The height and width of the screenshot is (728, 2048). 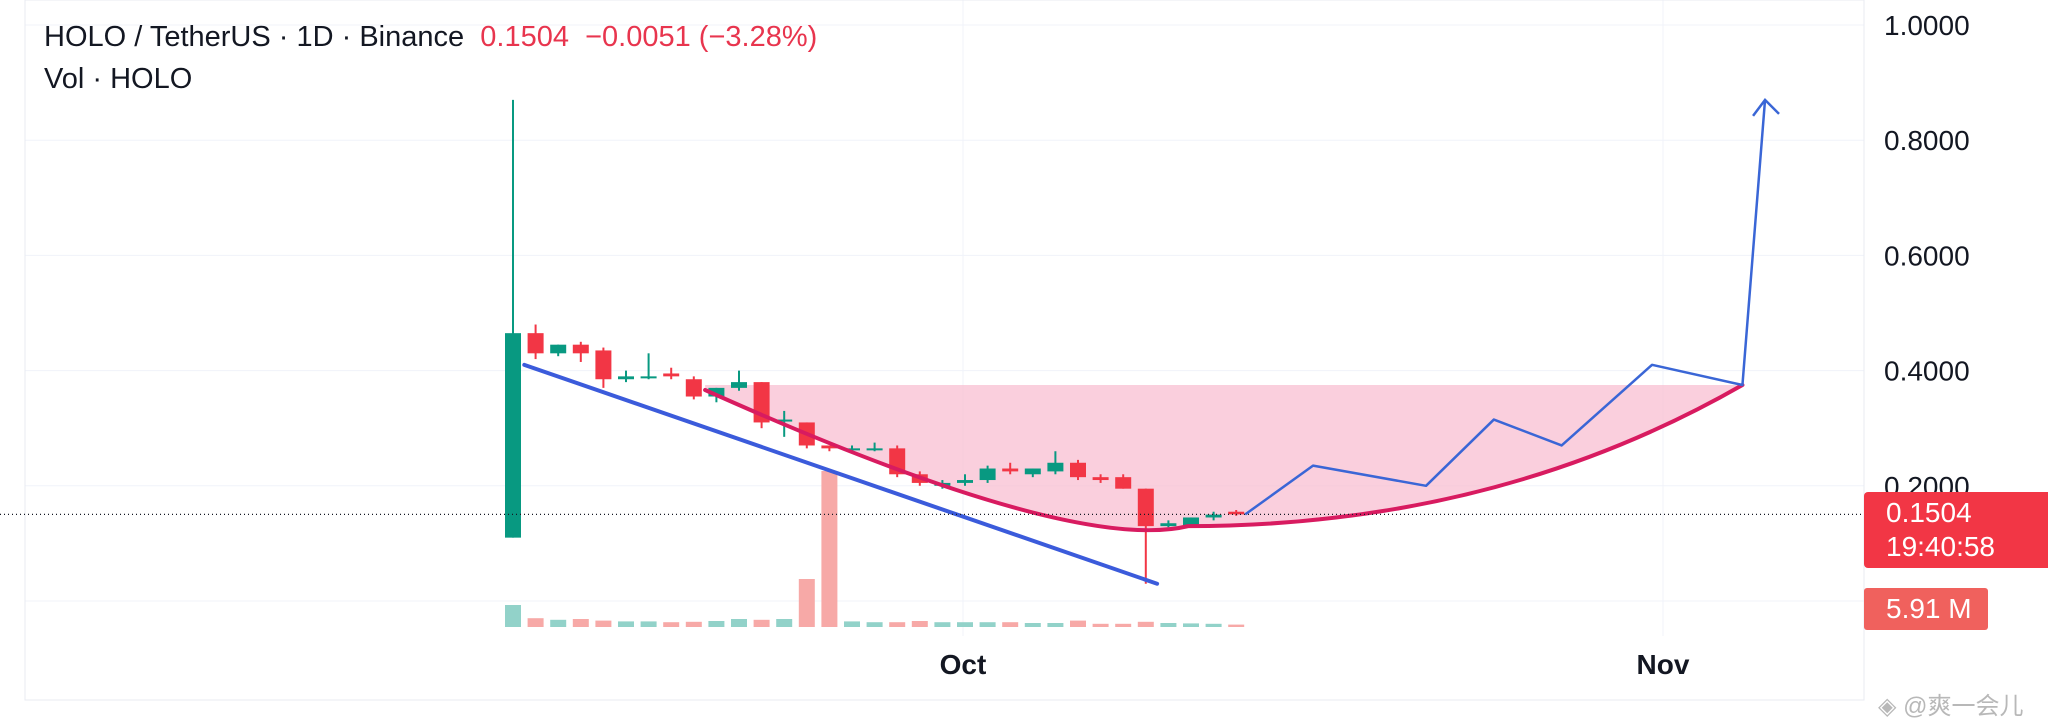 What do you see at coordinates (1956, 530) in the screenshot?
I see `current-price-tag: 0.1504 19:40:58` at bounding box center [1956, 530].